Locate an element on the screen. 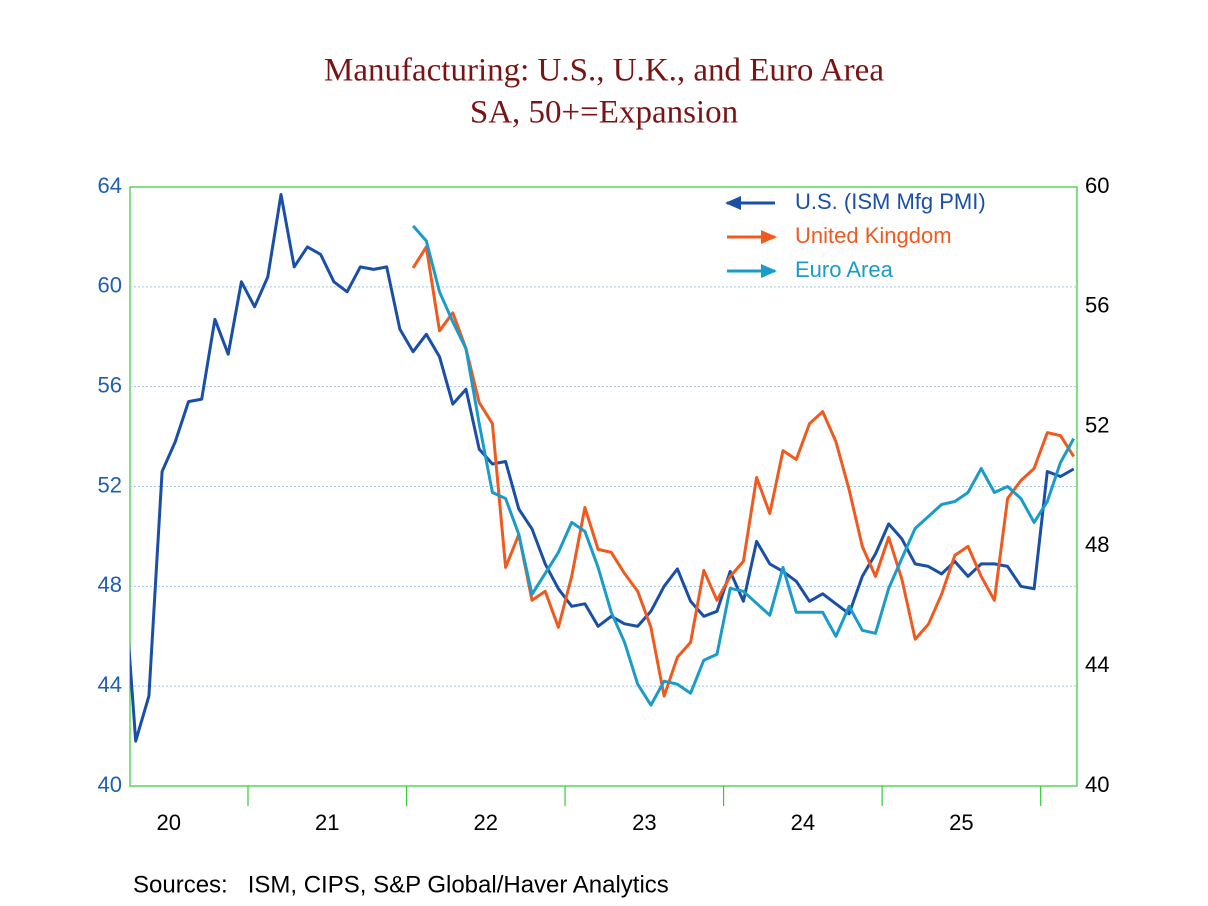 This screenshot has height=906, width=1208. legend-label: United Kingdom is located at coordinates (873, 235).